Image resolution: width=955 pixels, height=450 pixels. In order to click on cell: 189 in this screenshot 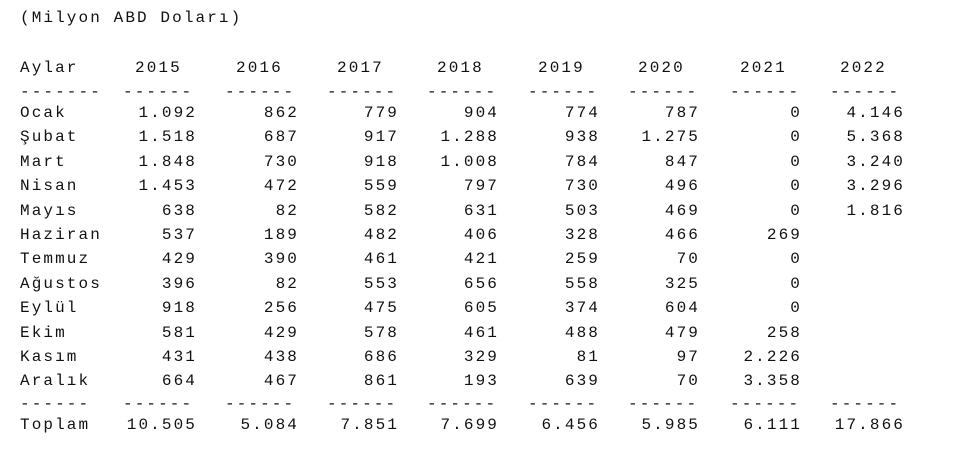, I will do `click(281, 235)`.